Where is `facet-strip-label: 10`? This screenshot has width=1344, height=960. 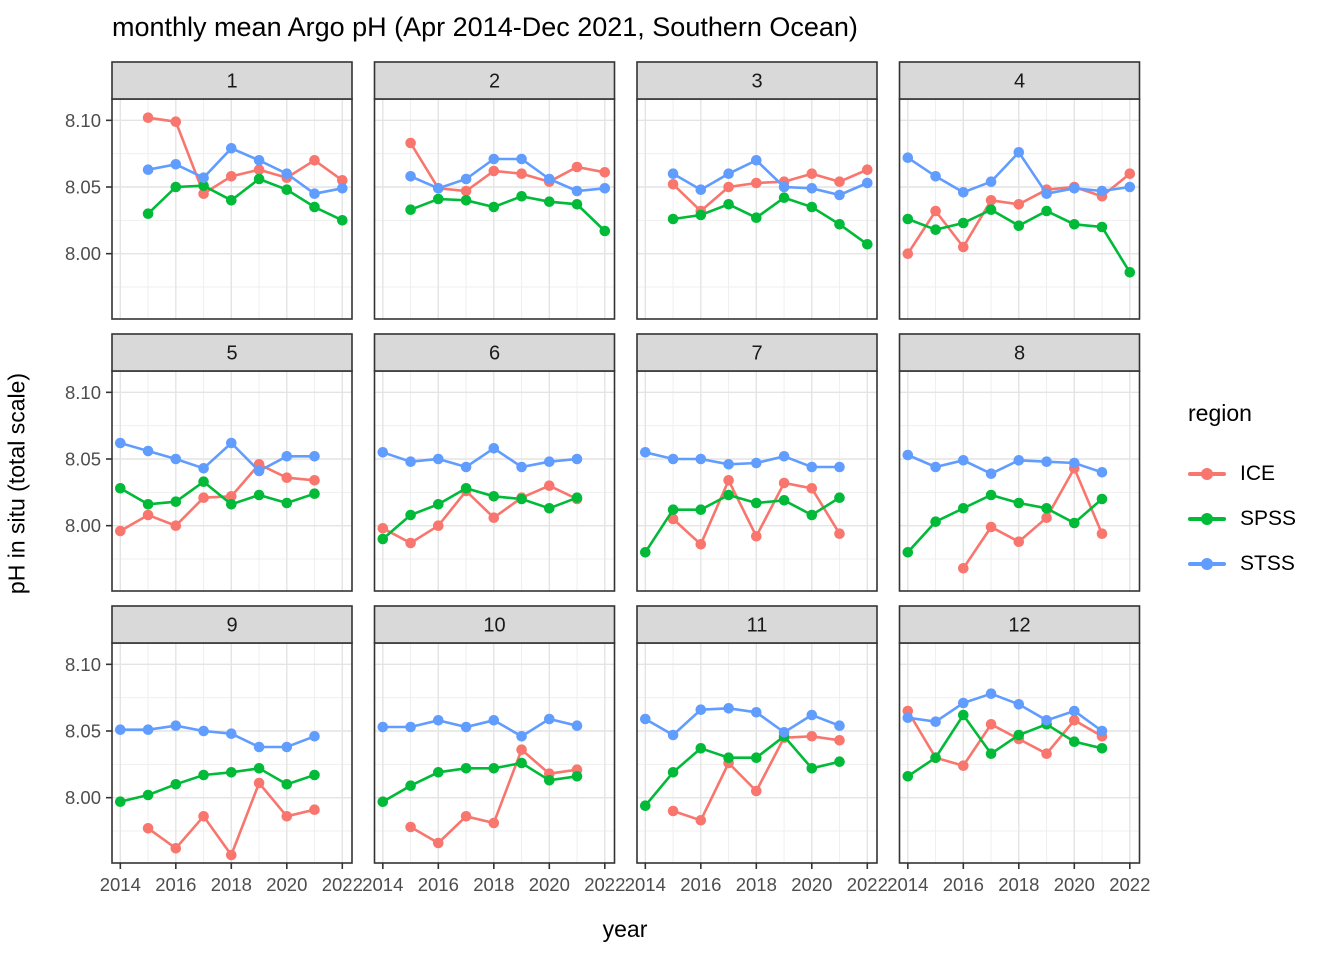
facet-strip-label: 10 is located at coordinates (494, 626).